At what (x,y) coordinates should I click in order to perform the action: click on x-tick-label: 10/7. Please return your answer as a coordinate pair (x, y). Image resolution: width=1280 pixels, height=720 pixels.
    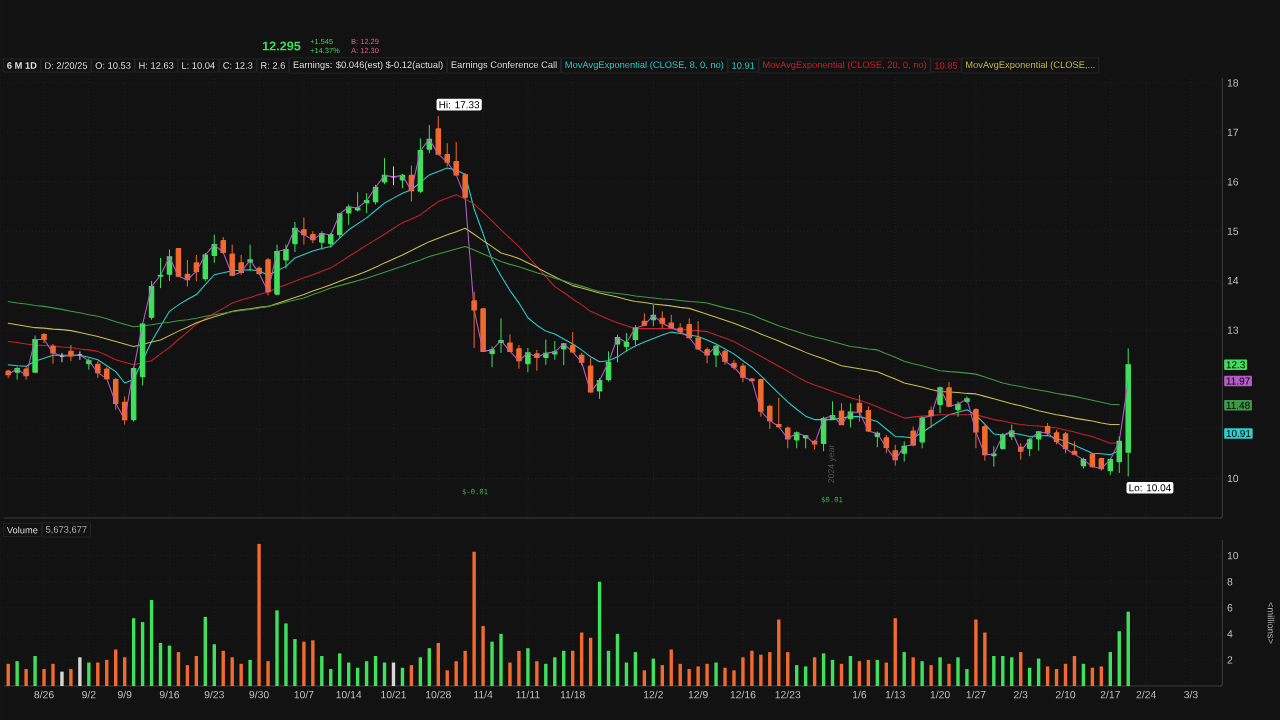
    Looking at the image, I should click on (304, 694).